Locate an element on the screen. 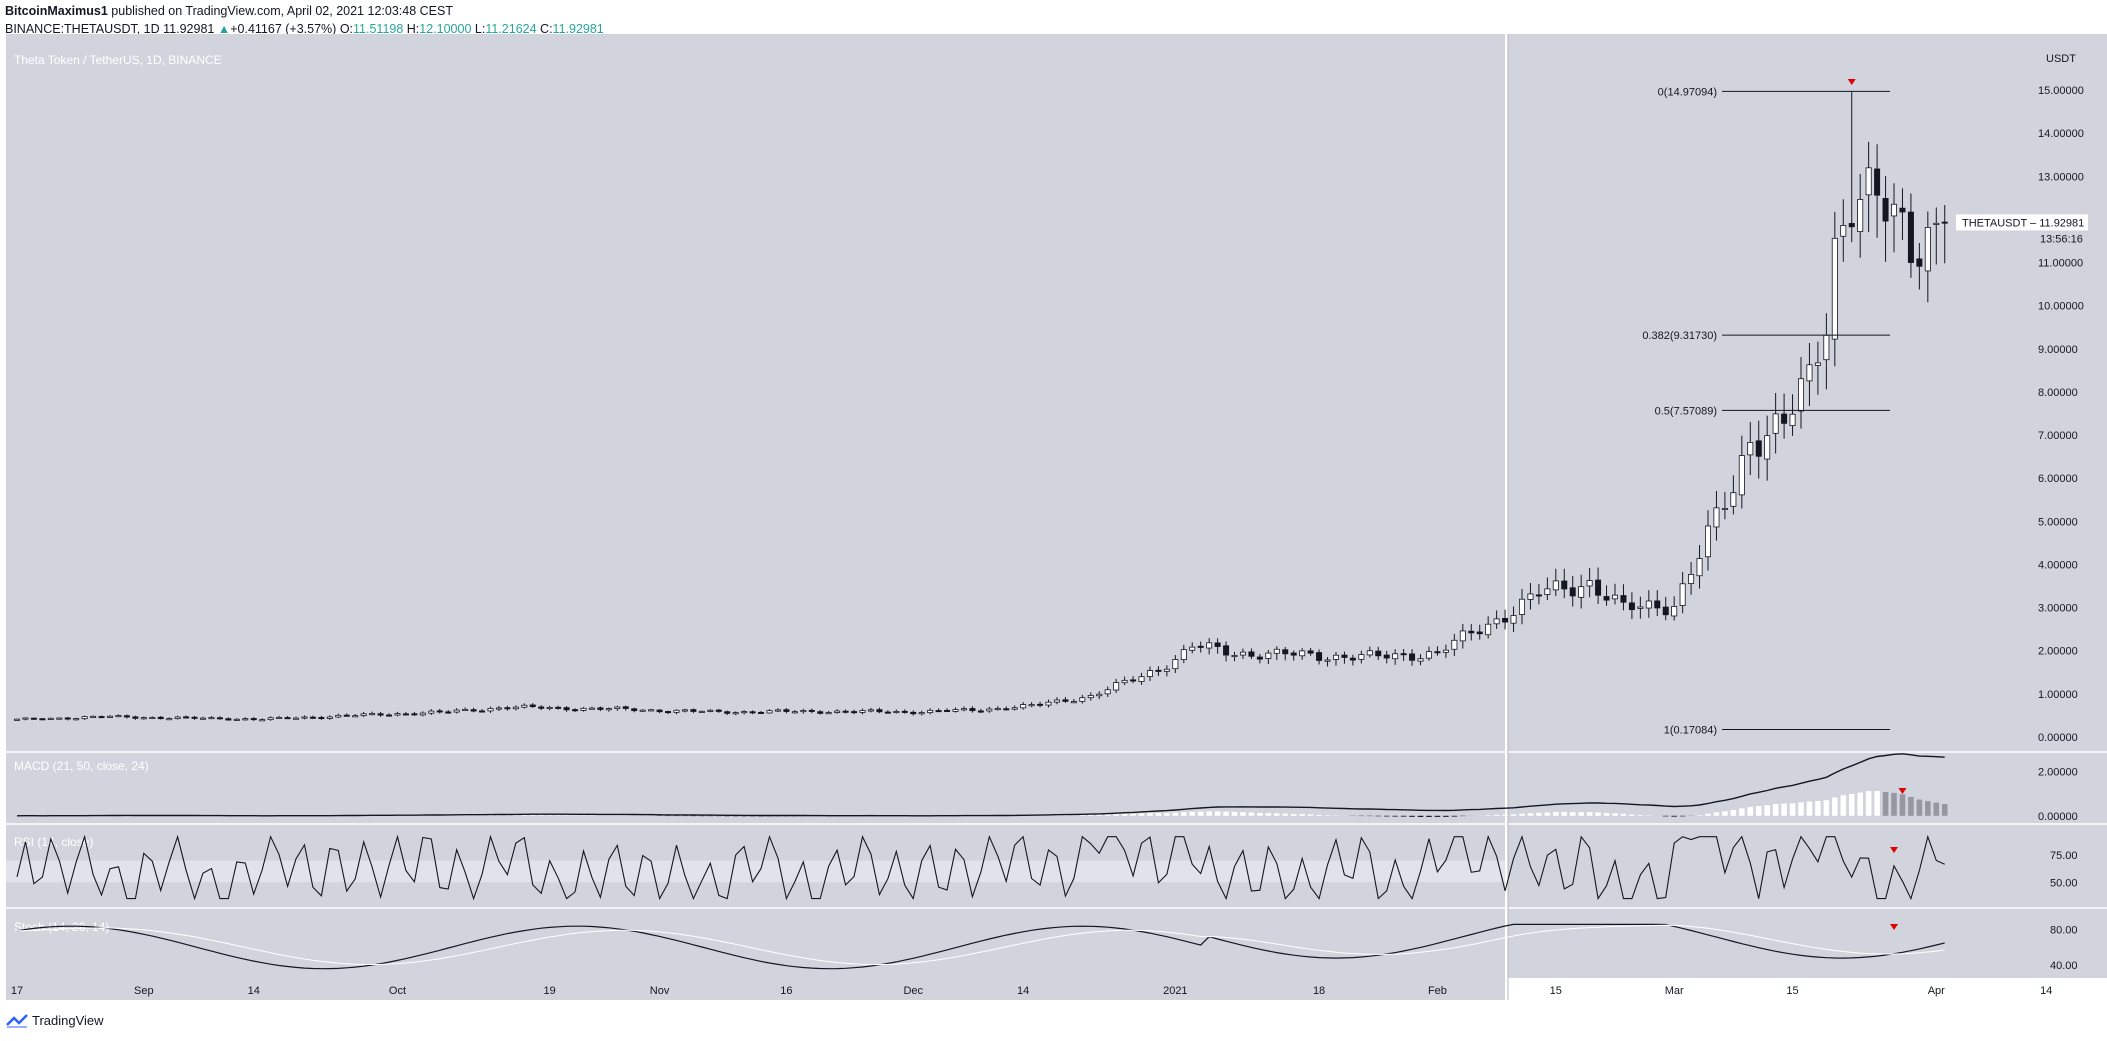 The image size is (2107, 1041). price-tick-label: 10.00000 is located at coordinates (2061, 307).